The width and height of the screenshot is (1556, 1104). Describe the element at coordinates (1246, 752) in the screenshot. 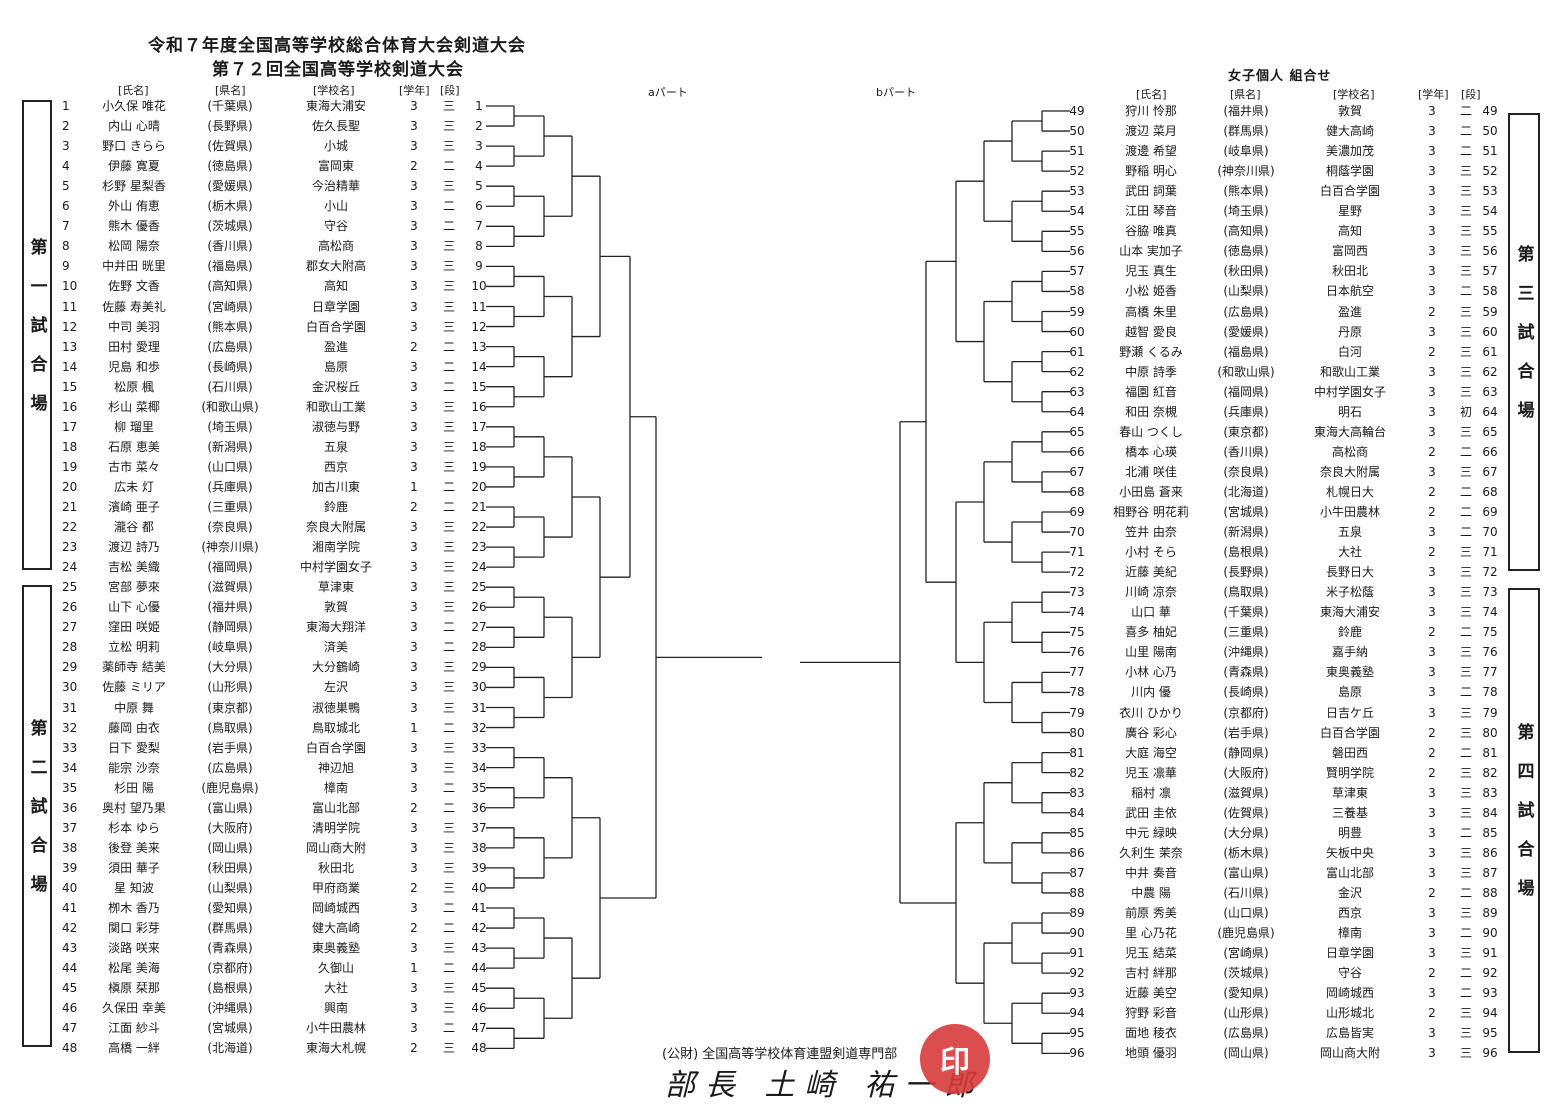

I see `entry-prefecture: (静岡県)` at that location.